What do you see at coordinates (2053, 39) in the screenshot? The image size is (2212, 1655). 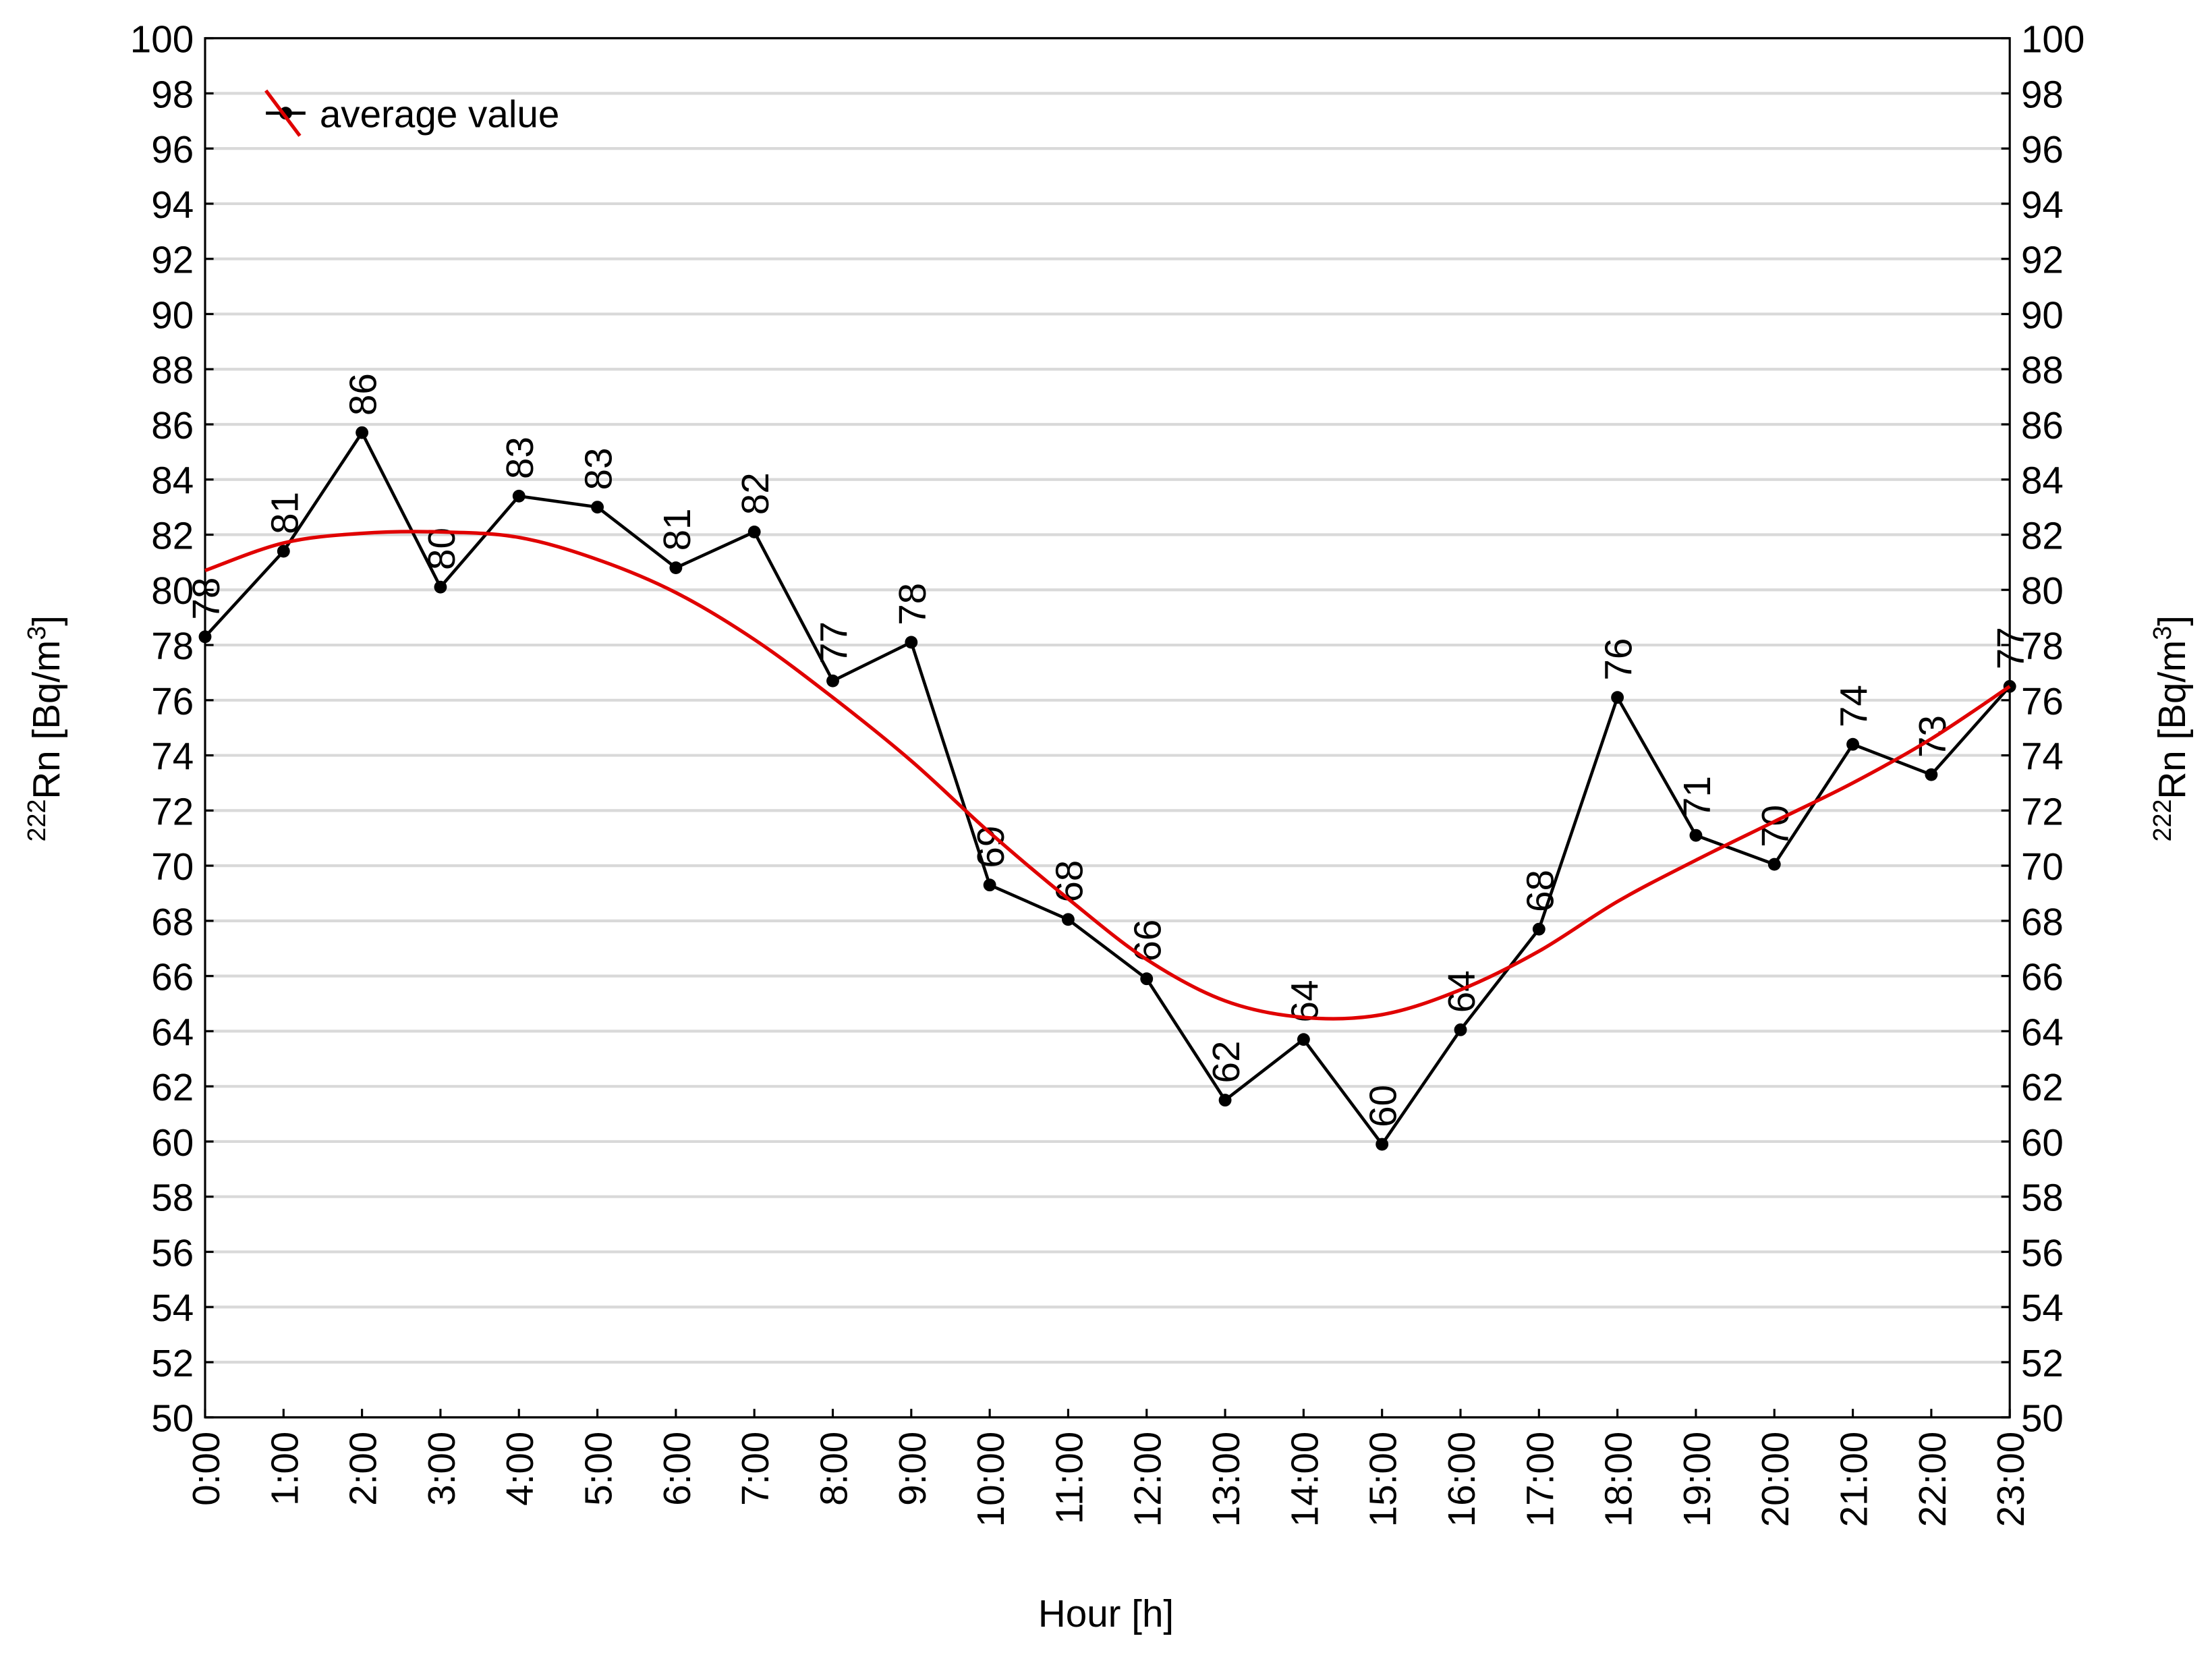 I see `y2-tick-label: 100` at bounding box center [2053, 39].